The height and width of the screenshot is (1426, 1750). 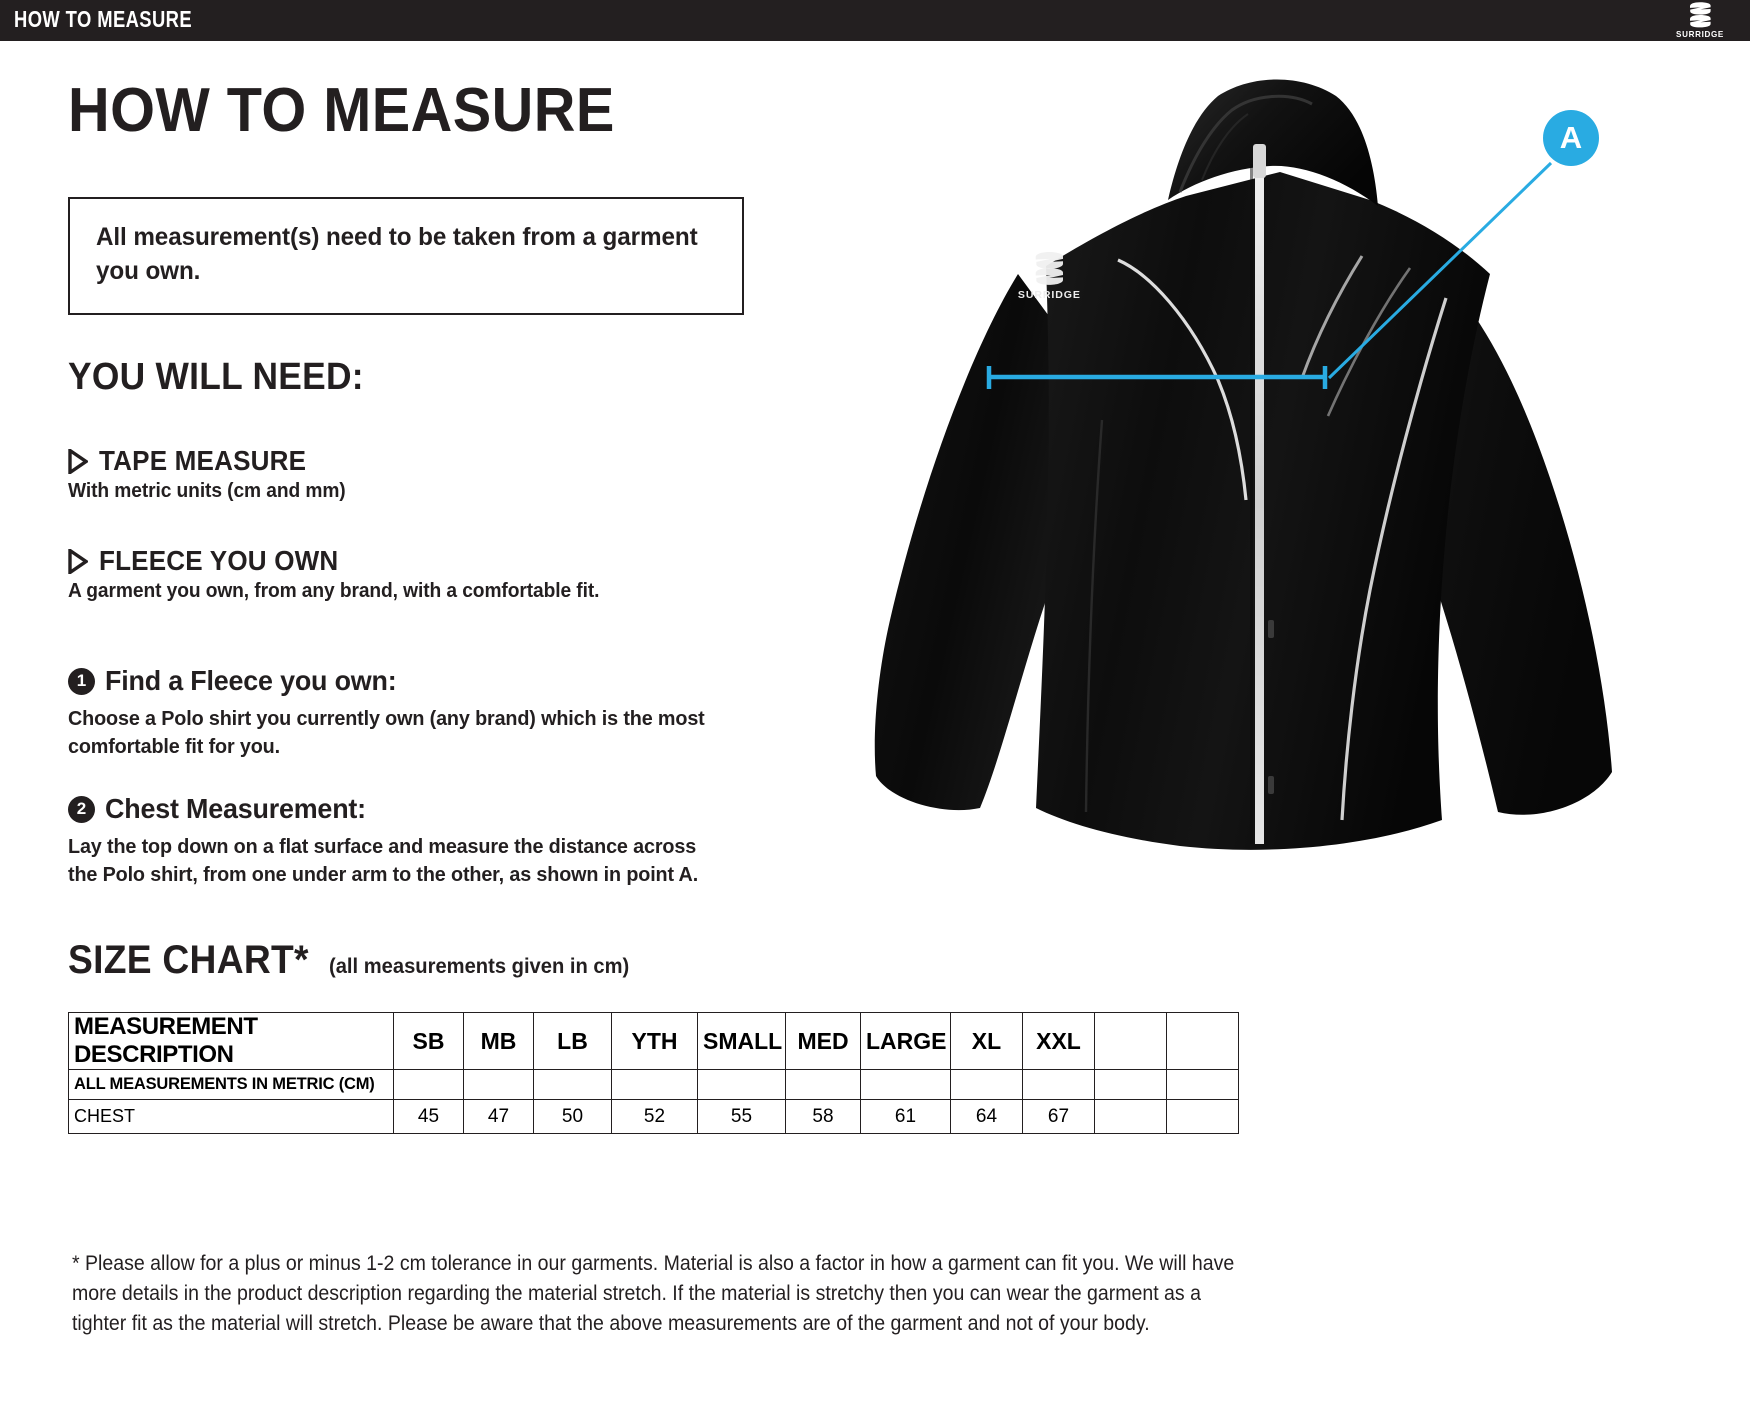 What do you see at coordinates (341, 110) in the screenshot?
I see `page-title: HOW TO MEASURE` at bounding box center [341, 110].